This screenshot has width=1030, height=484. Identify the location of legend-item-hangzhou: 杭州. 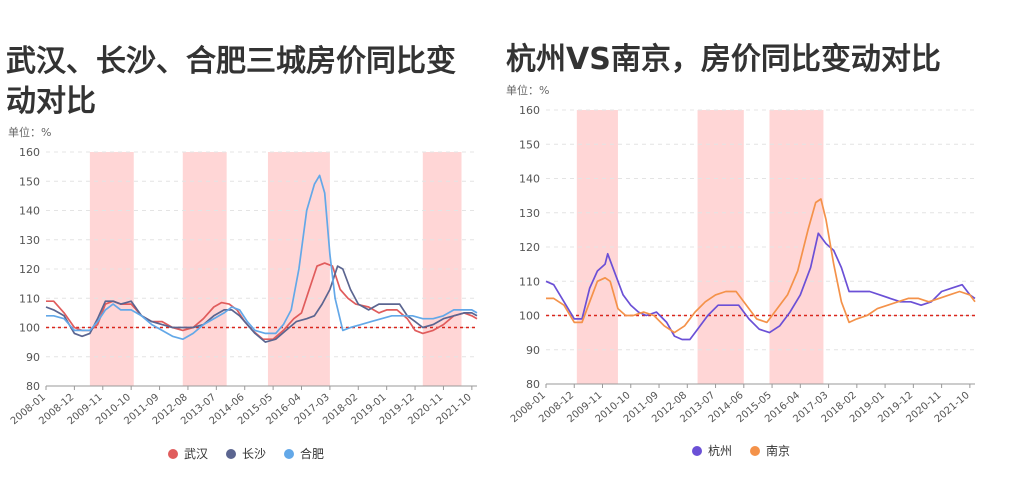
(712, 450).